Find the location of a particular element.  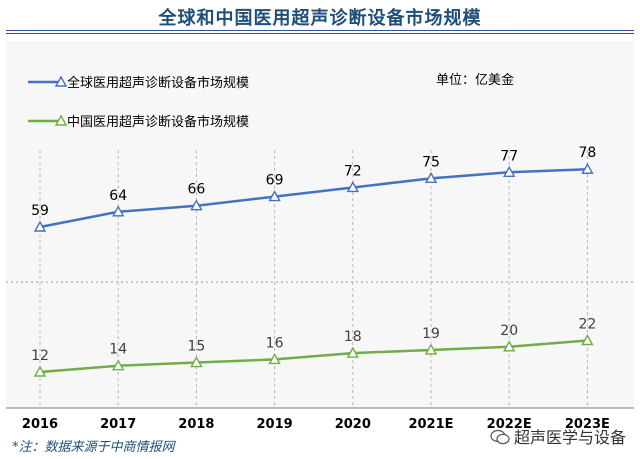

x-tick-label: 2017 is located at coordinates (118, 424).